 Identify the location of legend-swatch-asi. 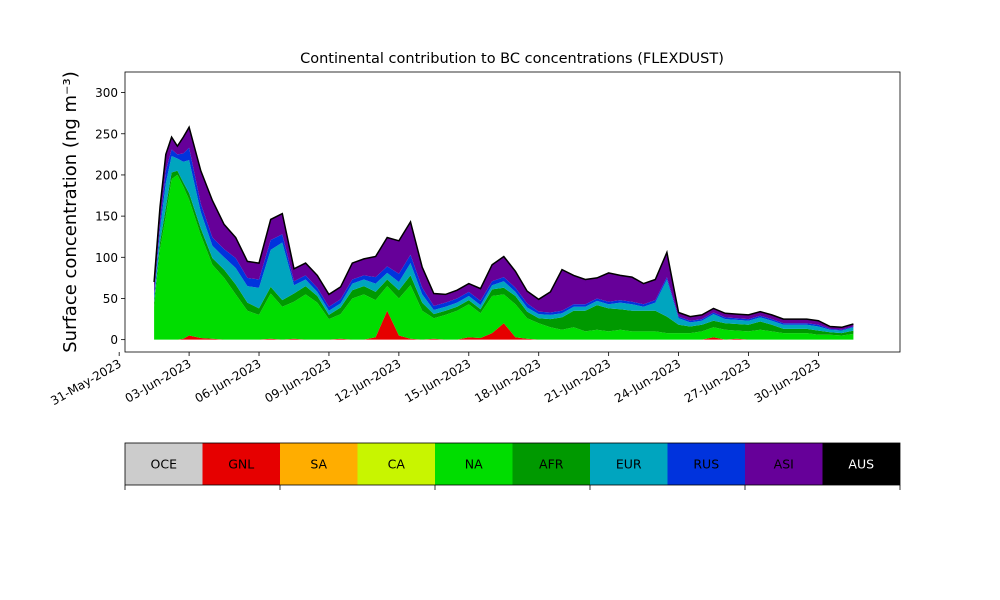
(784, 464).